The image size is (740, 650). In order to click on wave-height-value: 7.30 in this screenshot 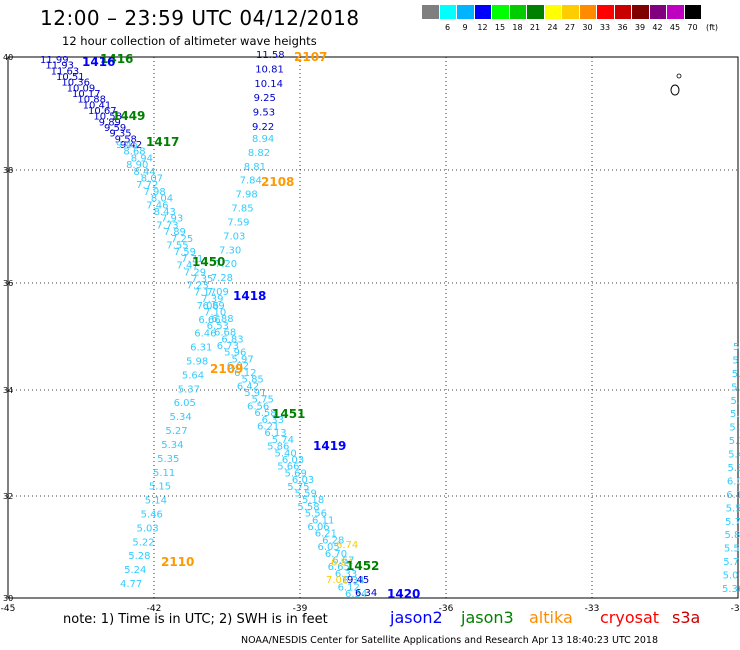, I will do `click(230, 250)`.